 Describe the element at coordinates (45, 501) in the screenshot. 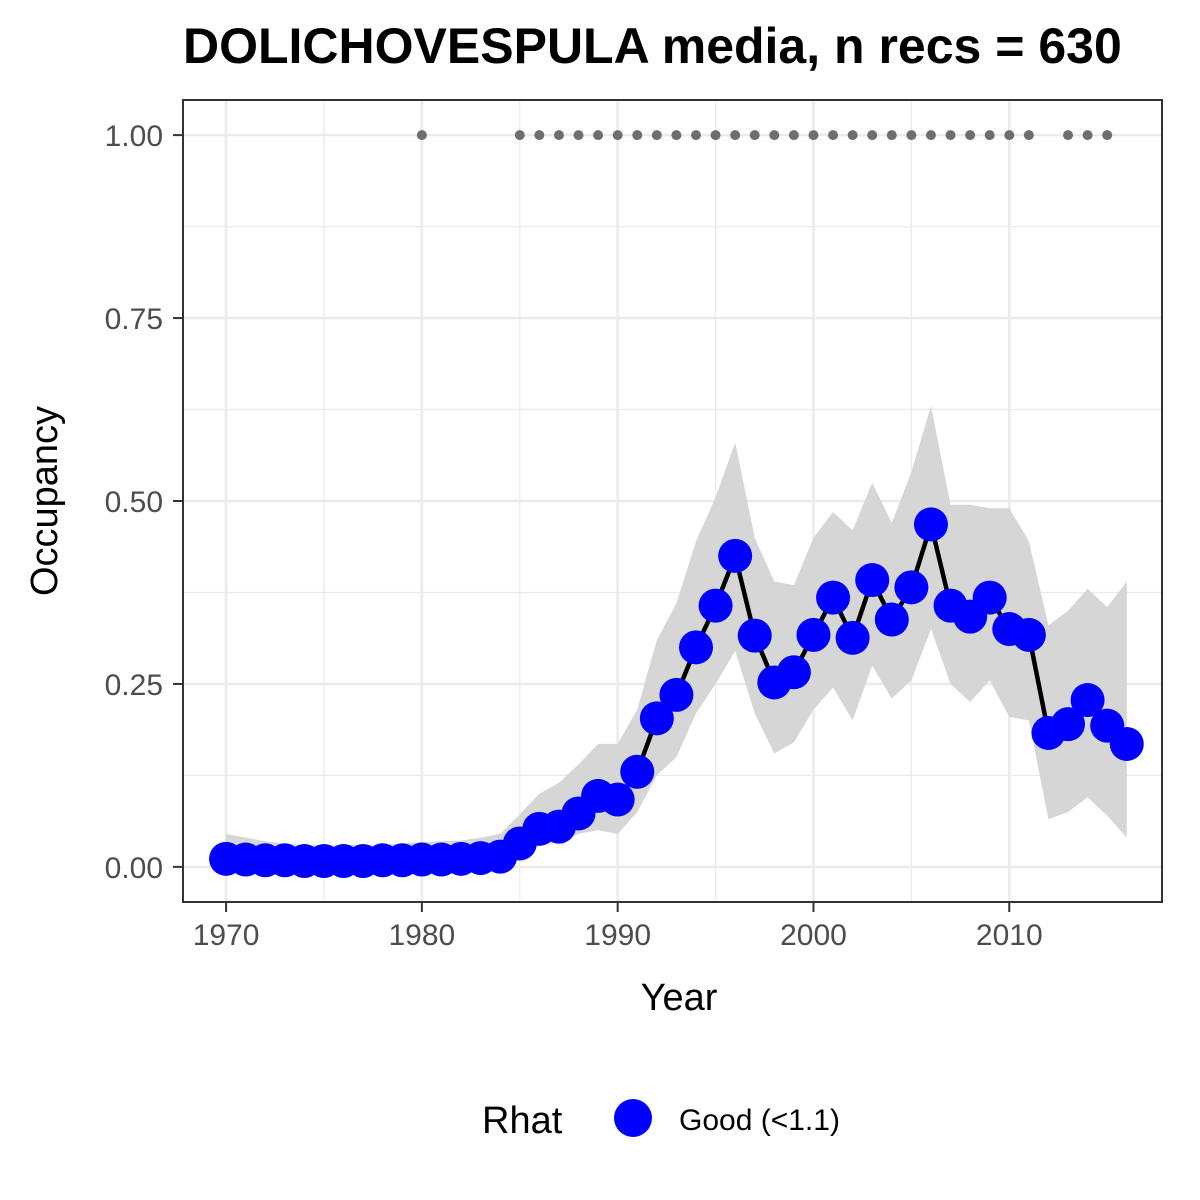

I see `y-axis-title: Occupancy` at that location.